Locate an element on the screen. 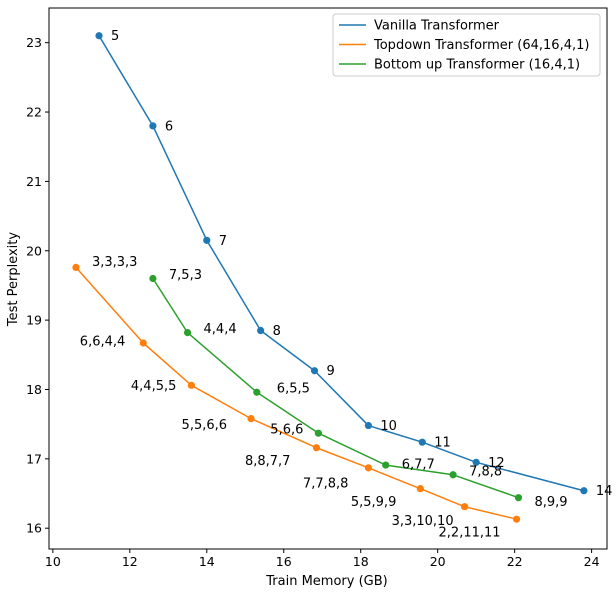  x-tick-label: 10 is located at coordinates (53, 561).